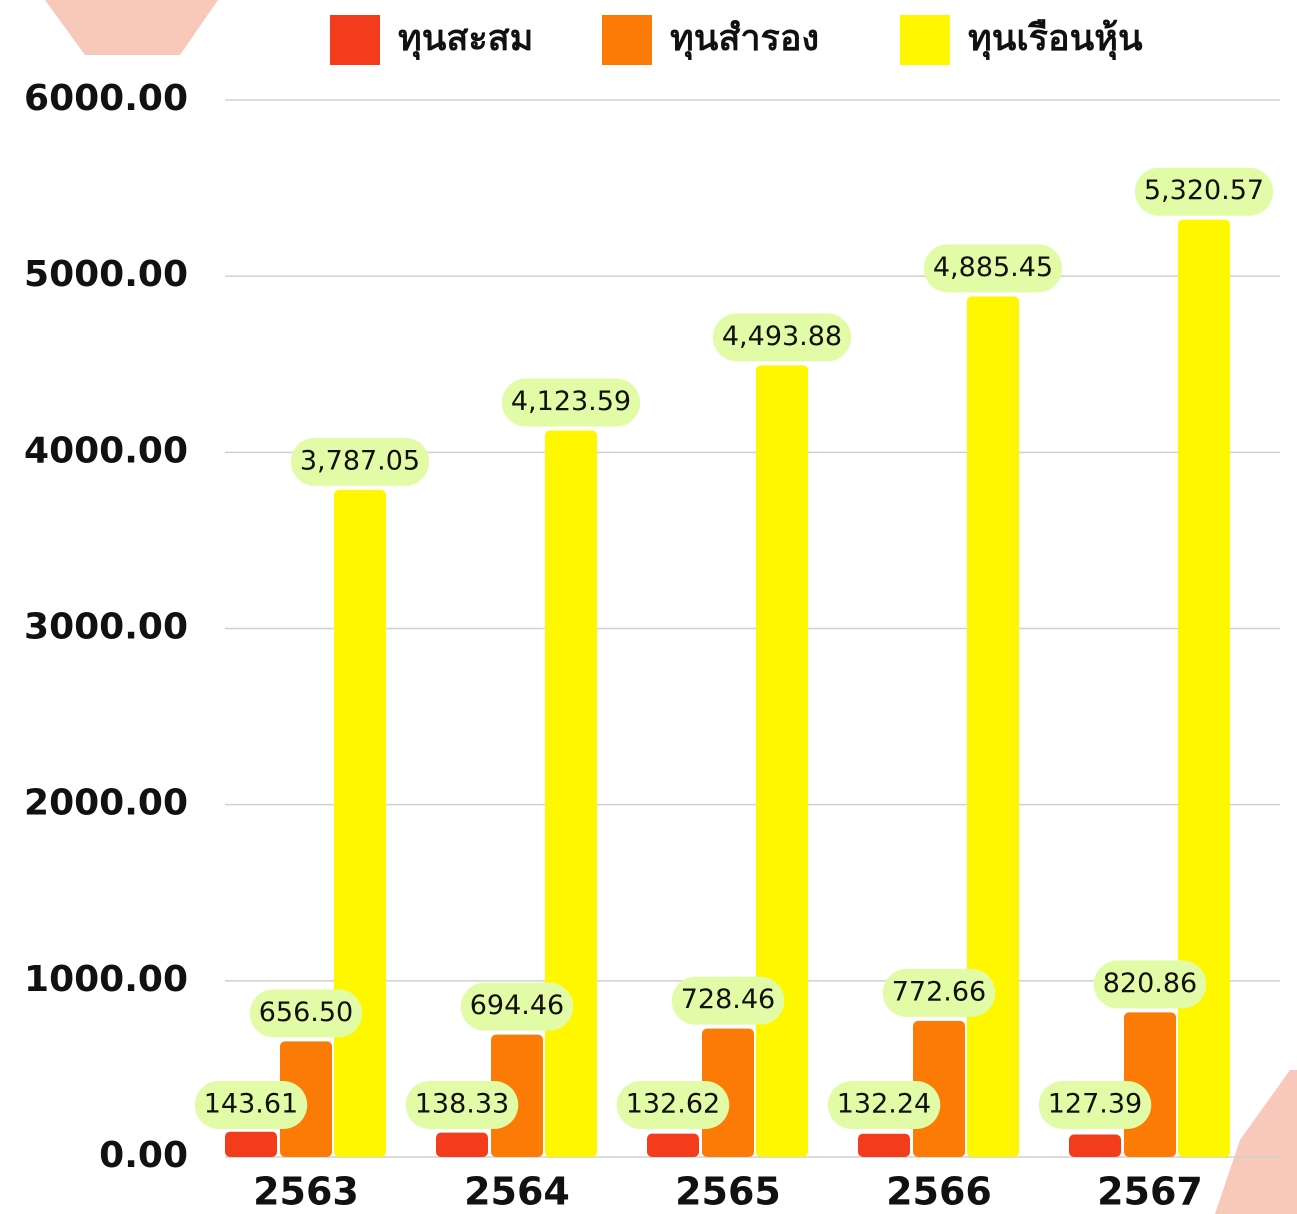 The width and height of the screenshot is (1297, 1214). I want to click on x-tick-label: 2567, so click(1150, 1192).